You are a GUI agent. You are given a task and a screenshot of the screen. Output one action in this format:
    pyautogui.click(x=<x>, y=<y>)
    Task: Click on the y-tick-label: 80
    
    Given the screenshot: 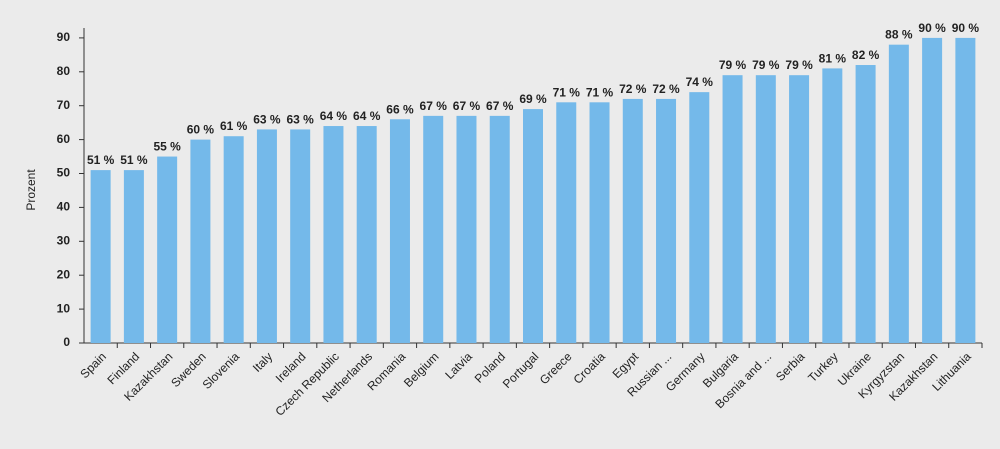 What is the action you would take?
    pyautogui.click(x=64, y=71)
    